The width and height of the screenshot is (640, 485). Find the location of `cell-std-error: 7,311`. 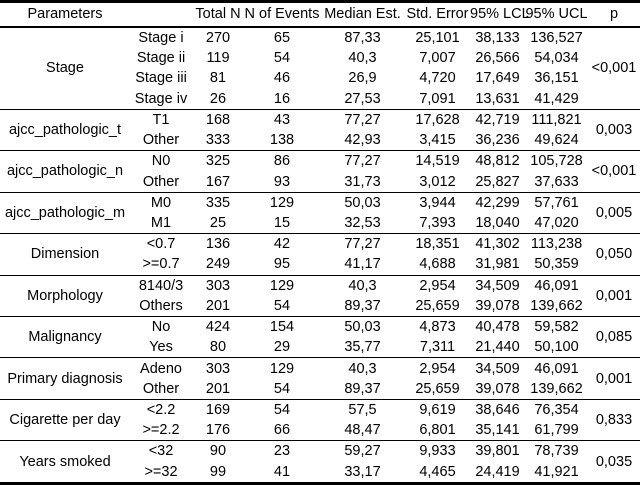

cell-std-error: 7,311 is located at coordinates (437, 347).